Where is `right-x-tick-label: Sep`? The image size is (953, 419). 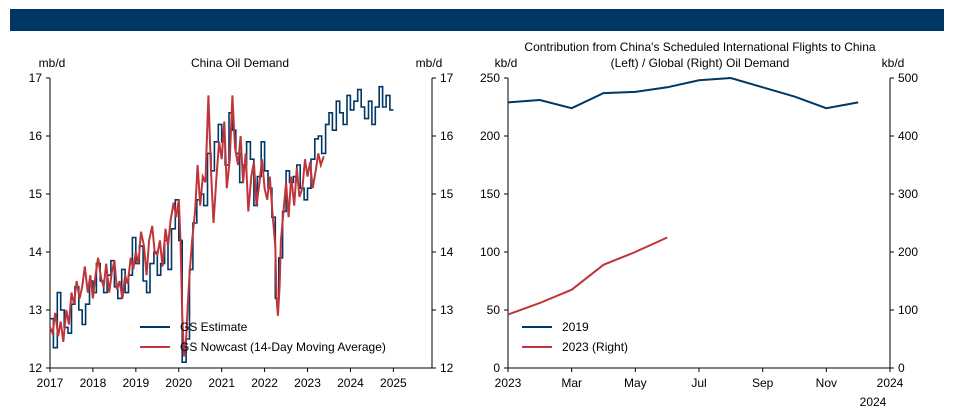
right-x-tick-label: Sep is located at coordinates (763, 383).